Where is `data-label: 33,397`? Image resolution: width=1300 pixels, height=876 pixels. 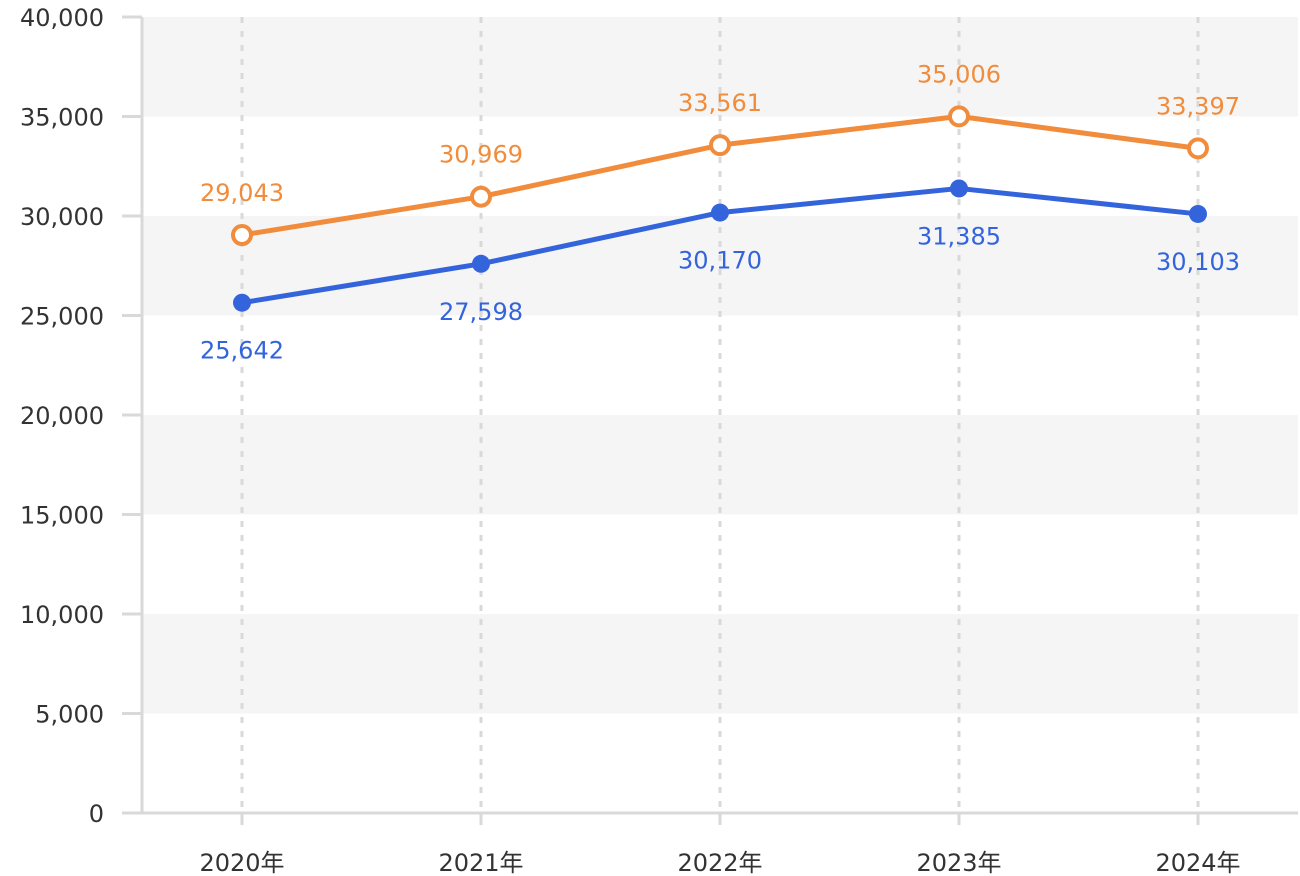 data-label: 33,397 is located at coordinates (1198, 106).